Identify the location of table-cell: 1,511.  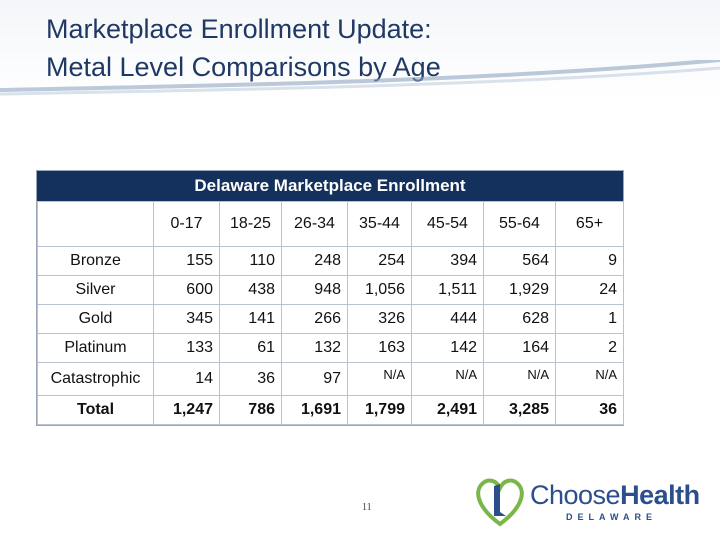
(447, 290).